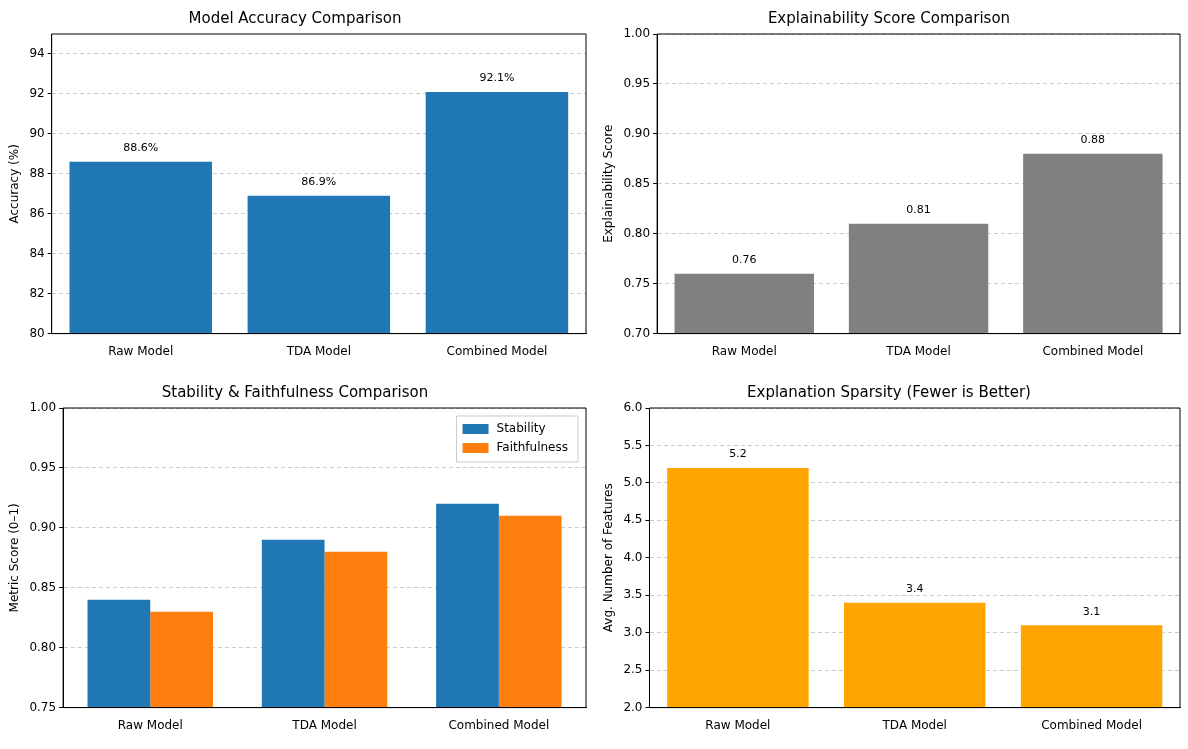  I want to click on y-tick-label: 5.5, so click(633, 444).